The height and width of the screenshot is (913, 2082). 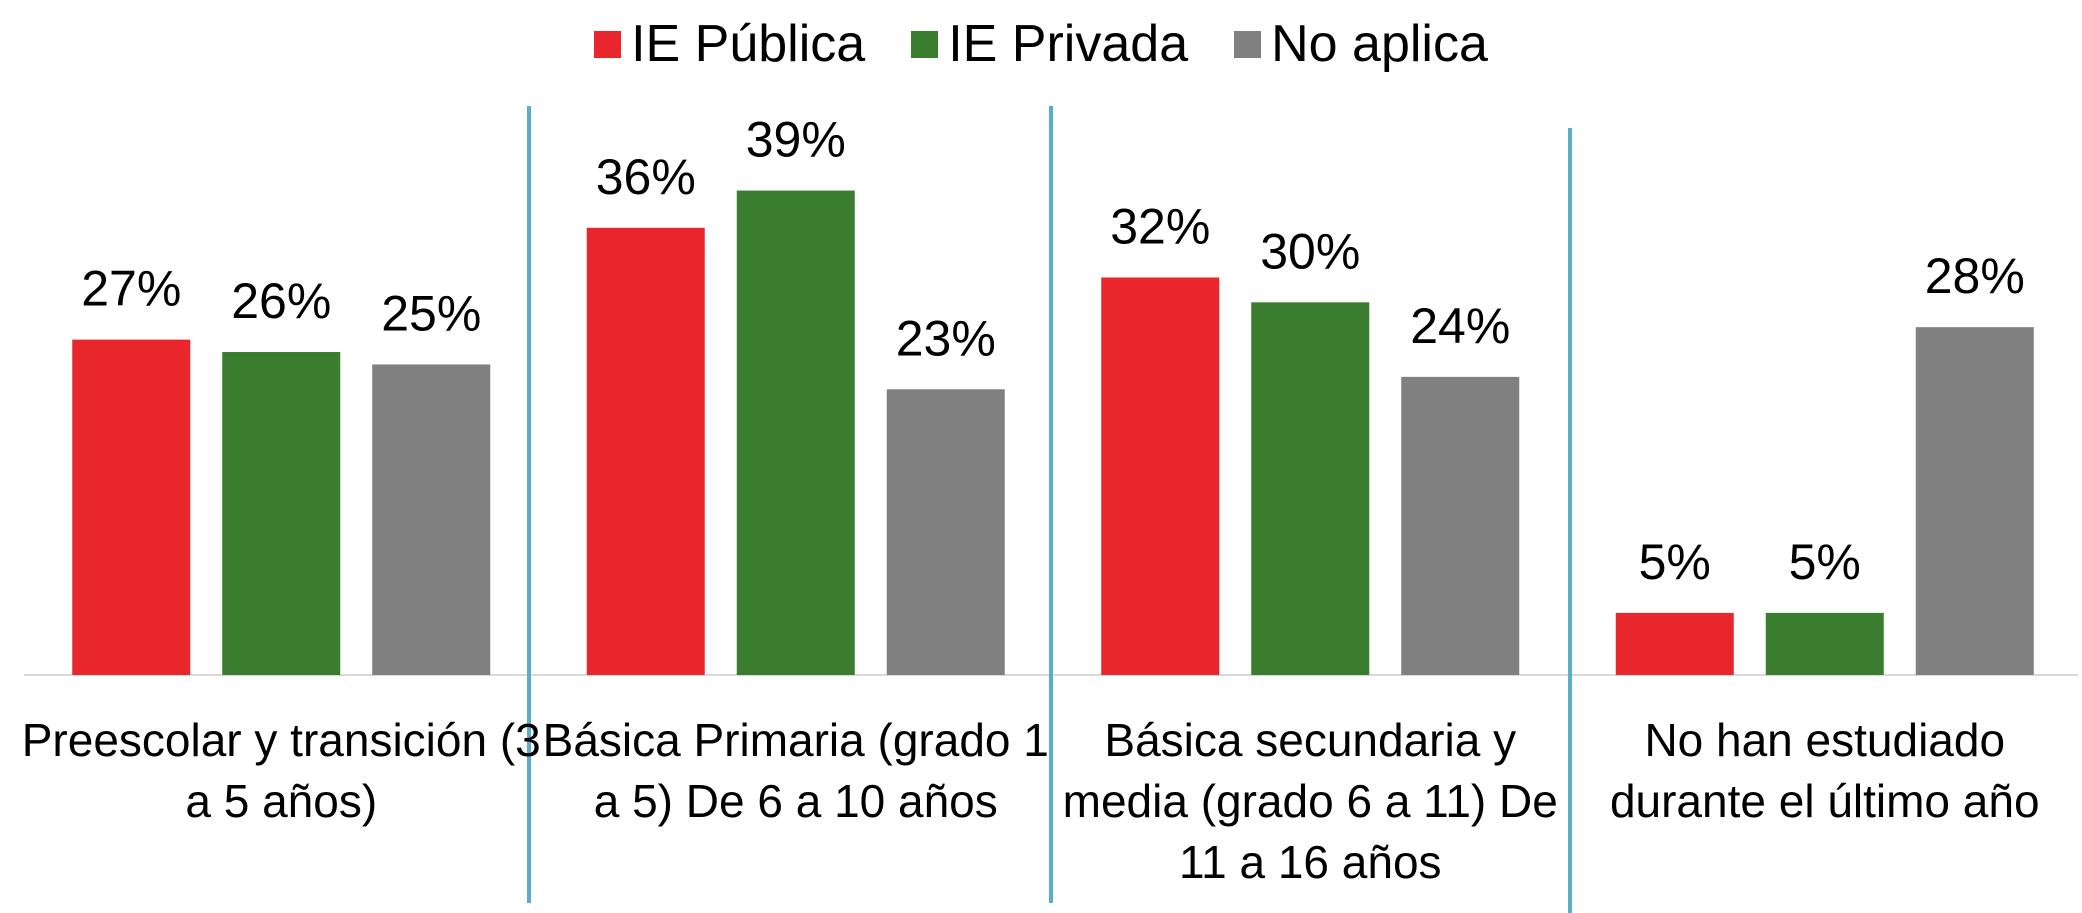 What do you see at coordinates (281, 301) in the screenshot?
I see `value-label: 26%` at bounding box center [281, 301].